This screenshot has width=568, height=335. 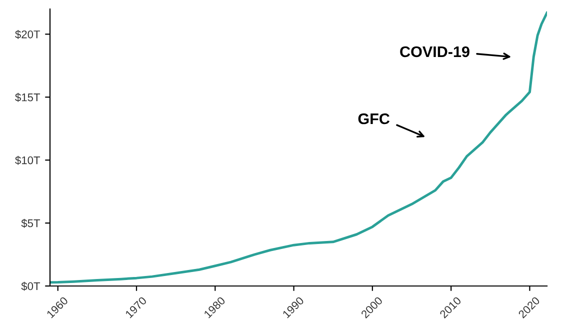 I want to click on annotation: GFC, so click(x=374, y=118).